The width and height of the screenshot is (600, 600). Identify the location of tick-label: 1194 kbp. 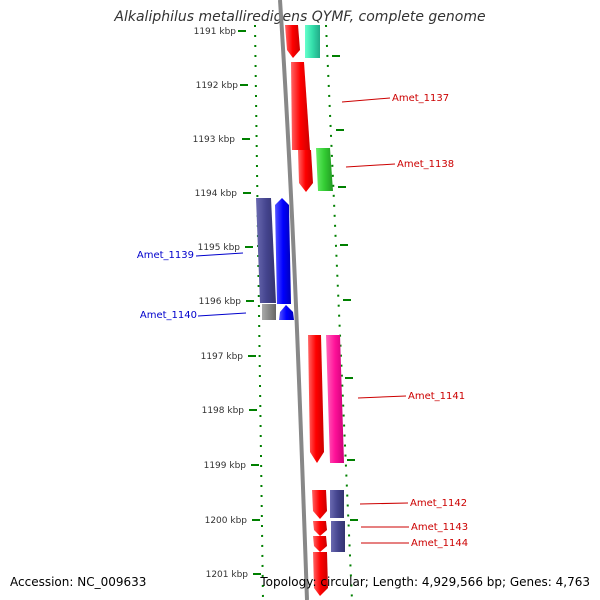
(216, 194).